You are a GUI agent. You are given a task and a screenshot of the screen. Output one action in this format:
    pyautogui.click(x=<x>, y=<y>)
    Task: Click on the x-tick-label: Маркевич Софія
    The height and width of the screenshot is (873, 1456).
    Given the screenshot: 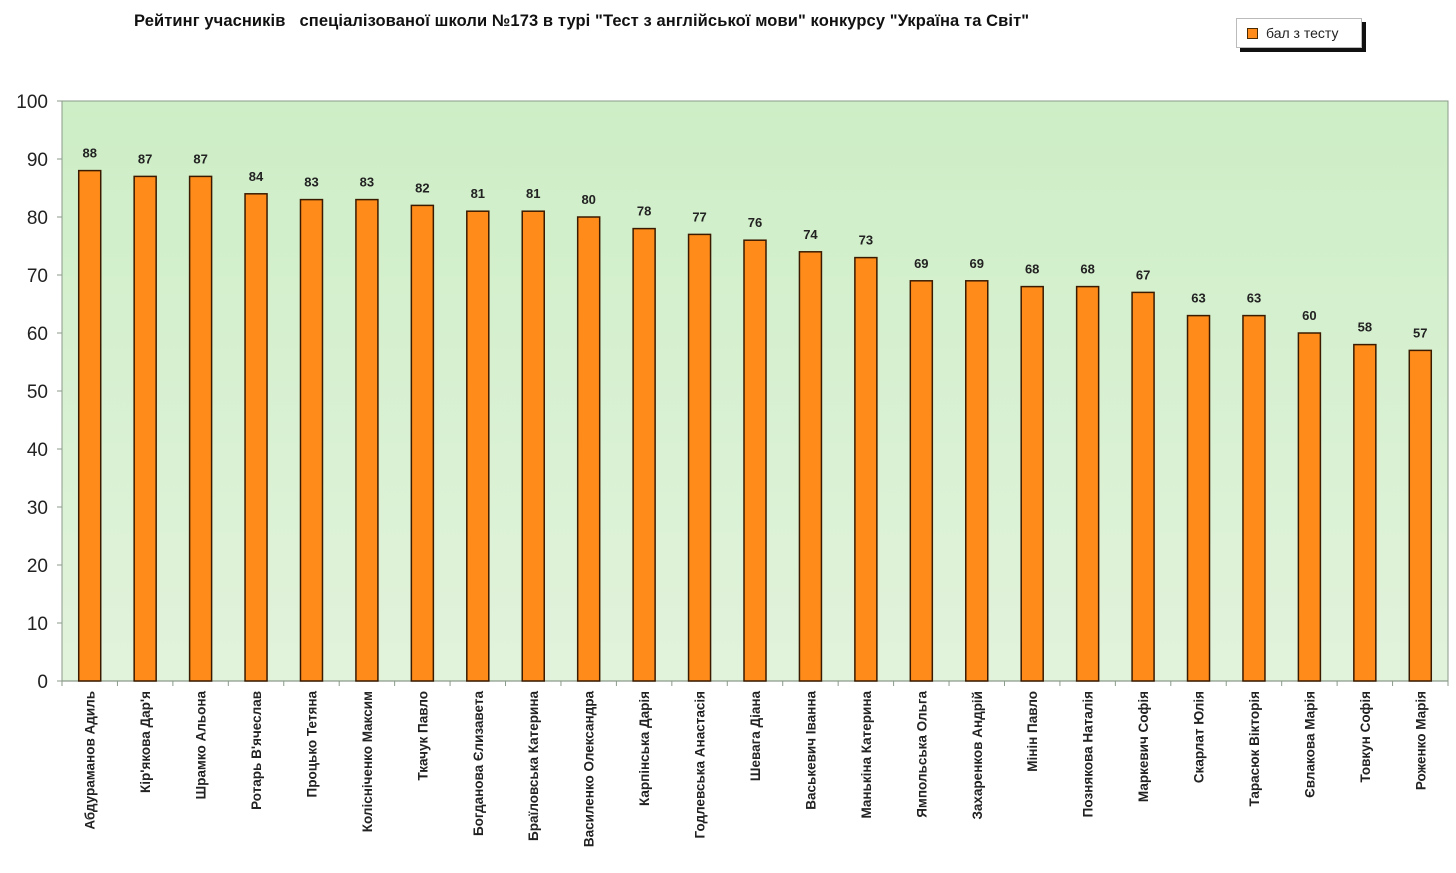 What is the action you would take?
    pyautogui.click(x=1143, y=746)
    